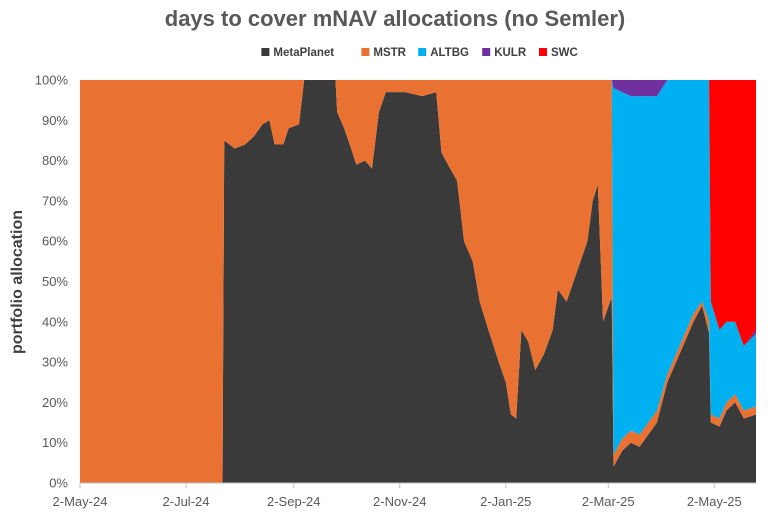 This screenshot has height=520, width=768. What do you see at coordinates (52, 80) in the screenshot?
I see `y-tick-label: 100%` at bounding box center [52, 80].